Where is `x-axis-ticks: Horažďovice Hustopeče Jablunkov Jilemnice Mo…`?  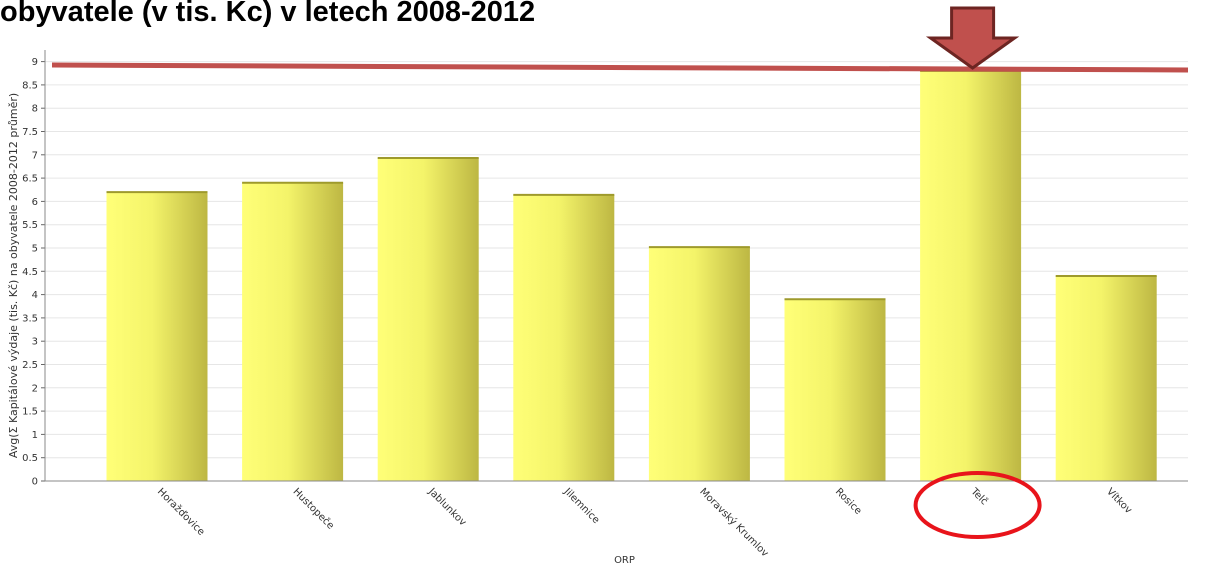 x-axis-ticks: Horažďovice Hustopeče Jablunkov Jilemnice Mo… is located at coordinates (645, 522).